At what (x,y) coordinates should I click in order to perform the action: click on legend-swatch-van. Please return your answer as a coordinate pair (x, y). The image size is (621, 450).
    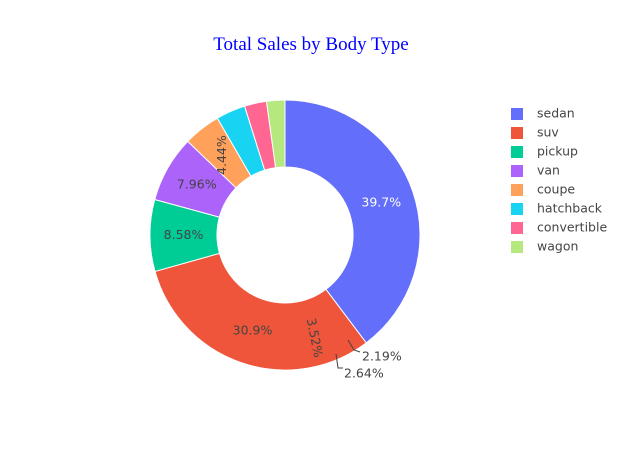
    Looking at the image, I should click on (517, 171).